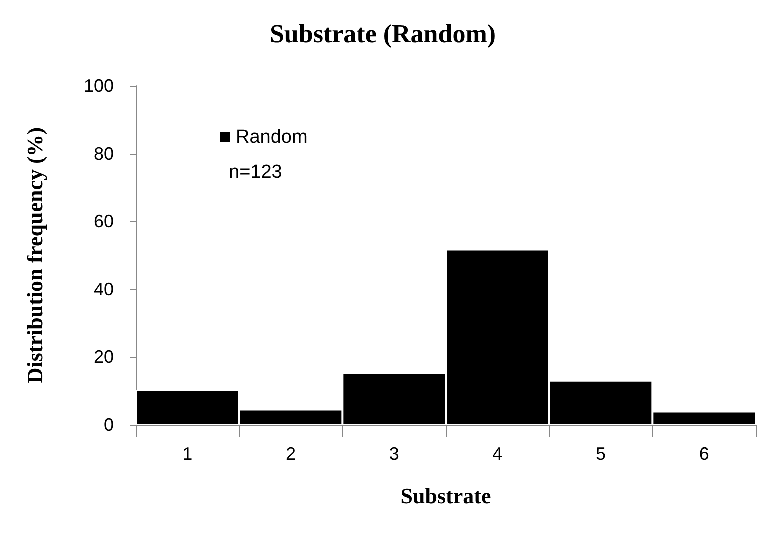 The width and height of the screenshot is (766, 537). Describe the element at coordinates (272, 137) in the screenshot. I see `legend-label: Random` at that location.